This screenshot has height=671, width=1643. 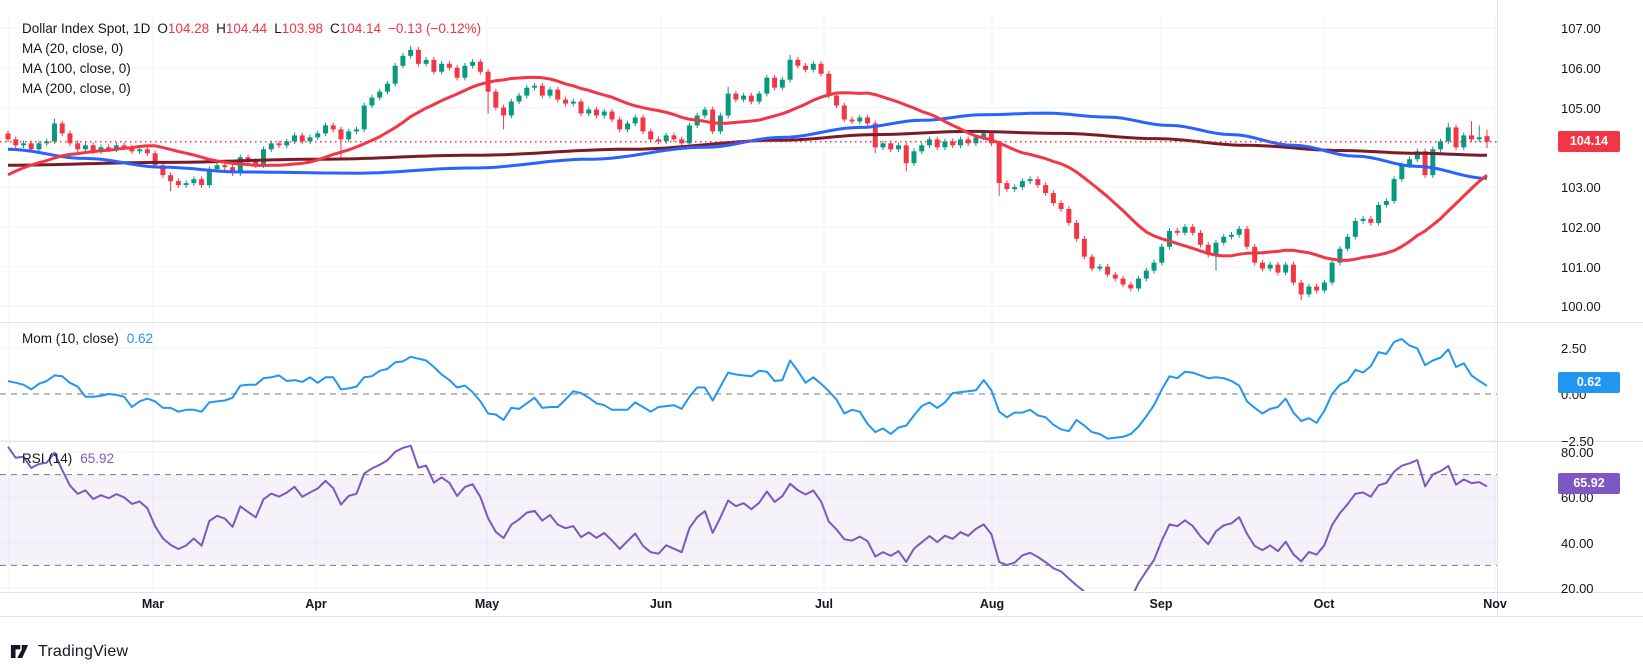 I want to click on rsi-label: RSI (14), so click(x=47, y=458).